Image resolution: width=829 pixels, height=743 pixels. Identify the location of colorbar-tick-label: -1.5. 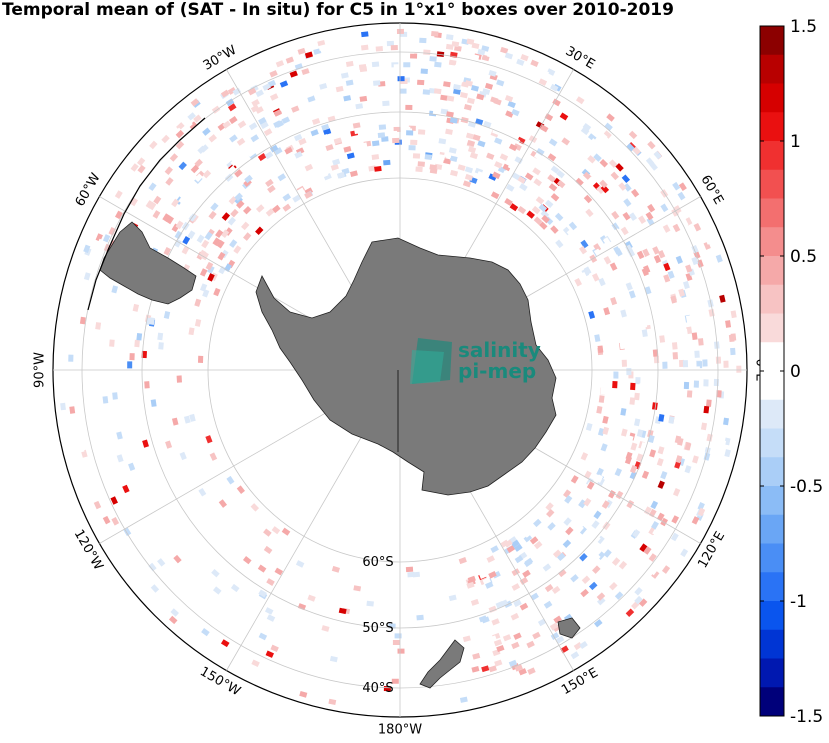
(806, 717).